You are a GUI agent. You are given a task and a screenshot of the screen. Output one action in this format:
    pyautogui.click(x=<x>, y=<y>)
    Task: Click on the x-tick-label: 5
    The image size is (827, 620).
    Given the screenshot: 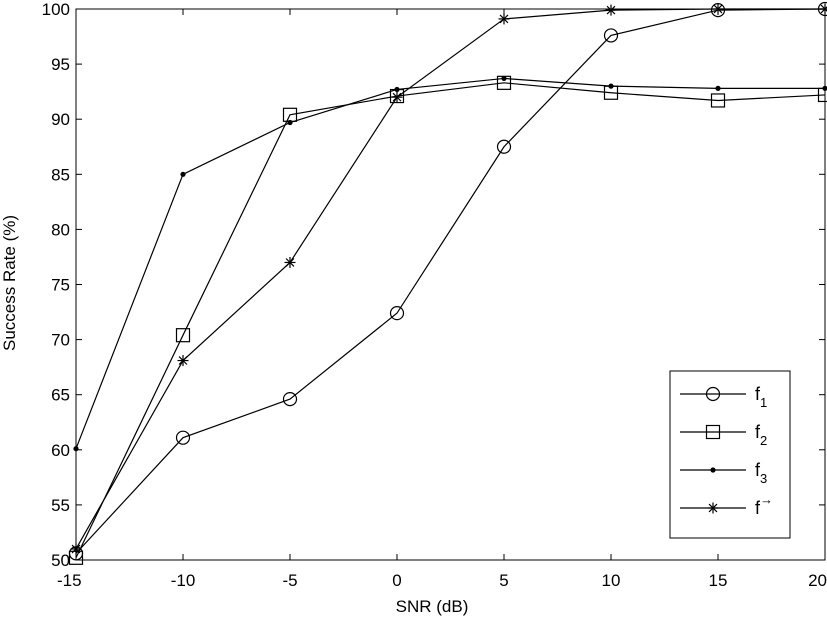 What is the action you would take?
    pyautogui.click(x=503, y=580)
    